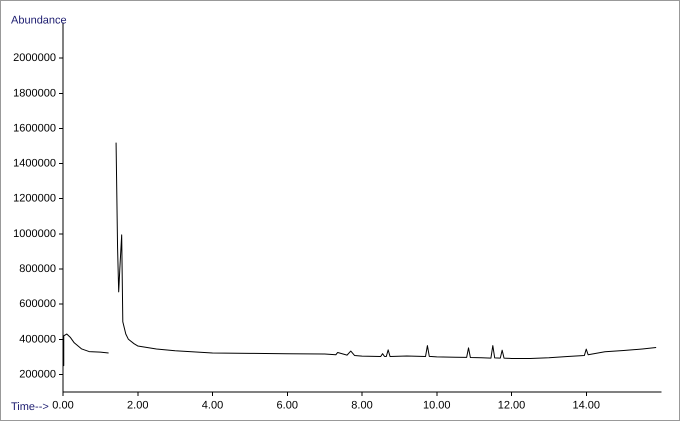  I want to click on x-tick-label: 10.00, so click(436, 406).